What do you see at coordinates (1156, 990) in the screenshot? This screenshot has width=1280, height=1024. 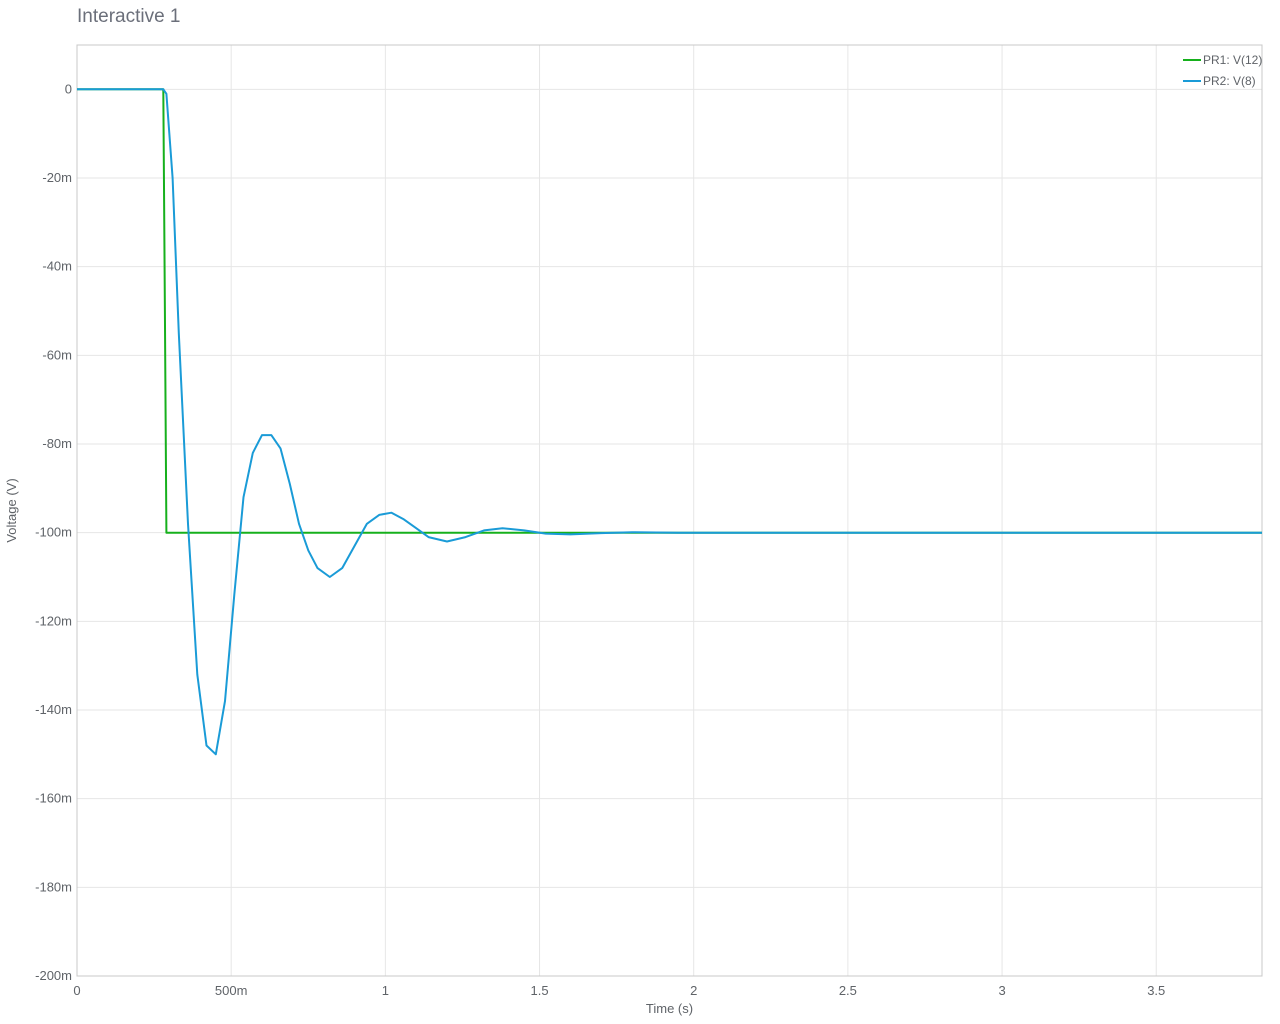 I see `x-tick-label: 3.5` at bounding box center [1156, 990].